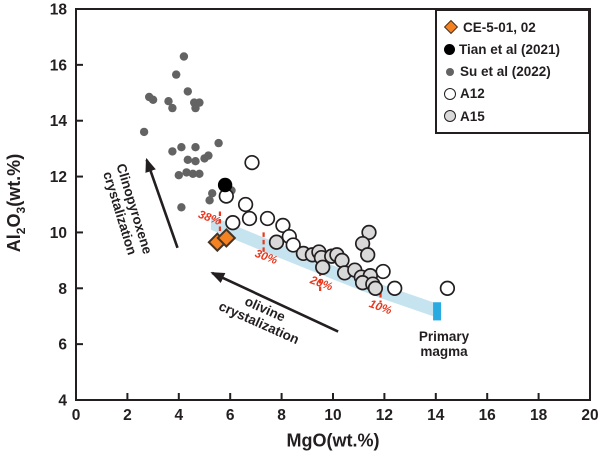 The height and width of the screenshot is (470, 600). What do you see at coordinates (14, 220) in the screenshot?
I see `y-axis-title-part: O` at bounding box center [14, 220].